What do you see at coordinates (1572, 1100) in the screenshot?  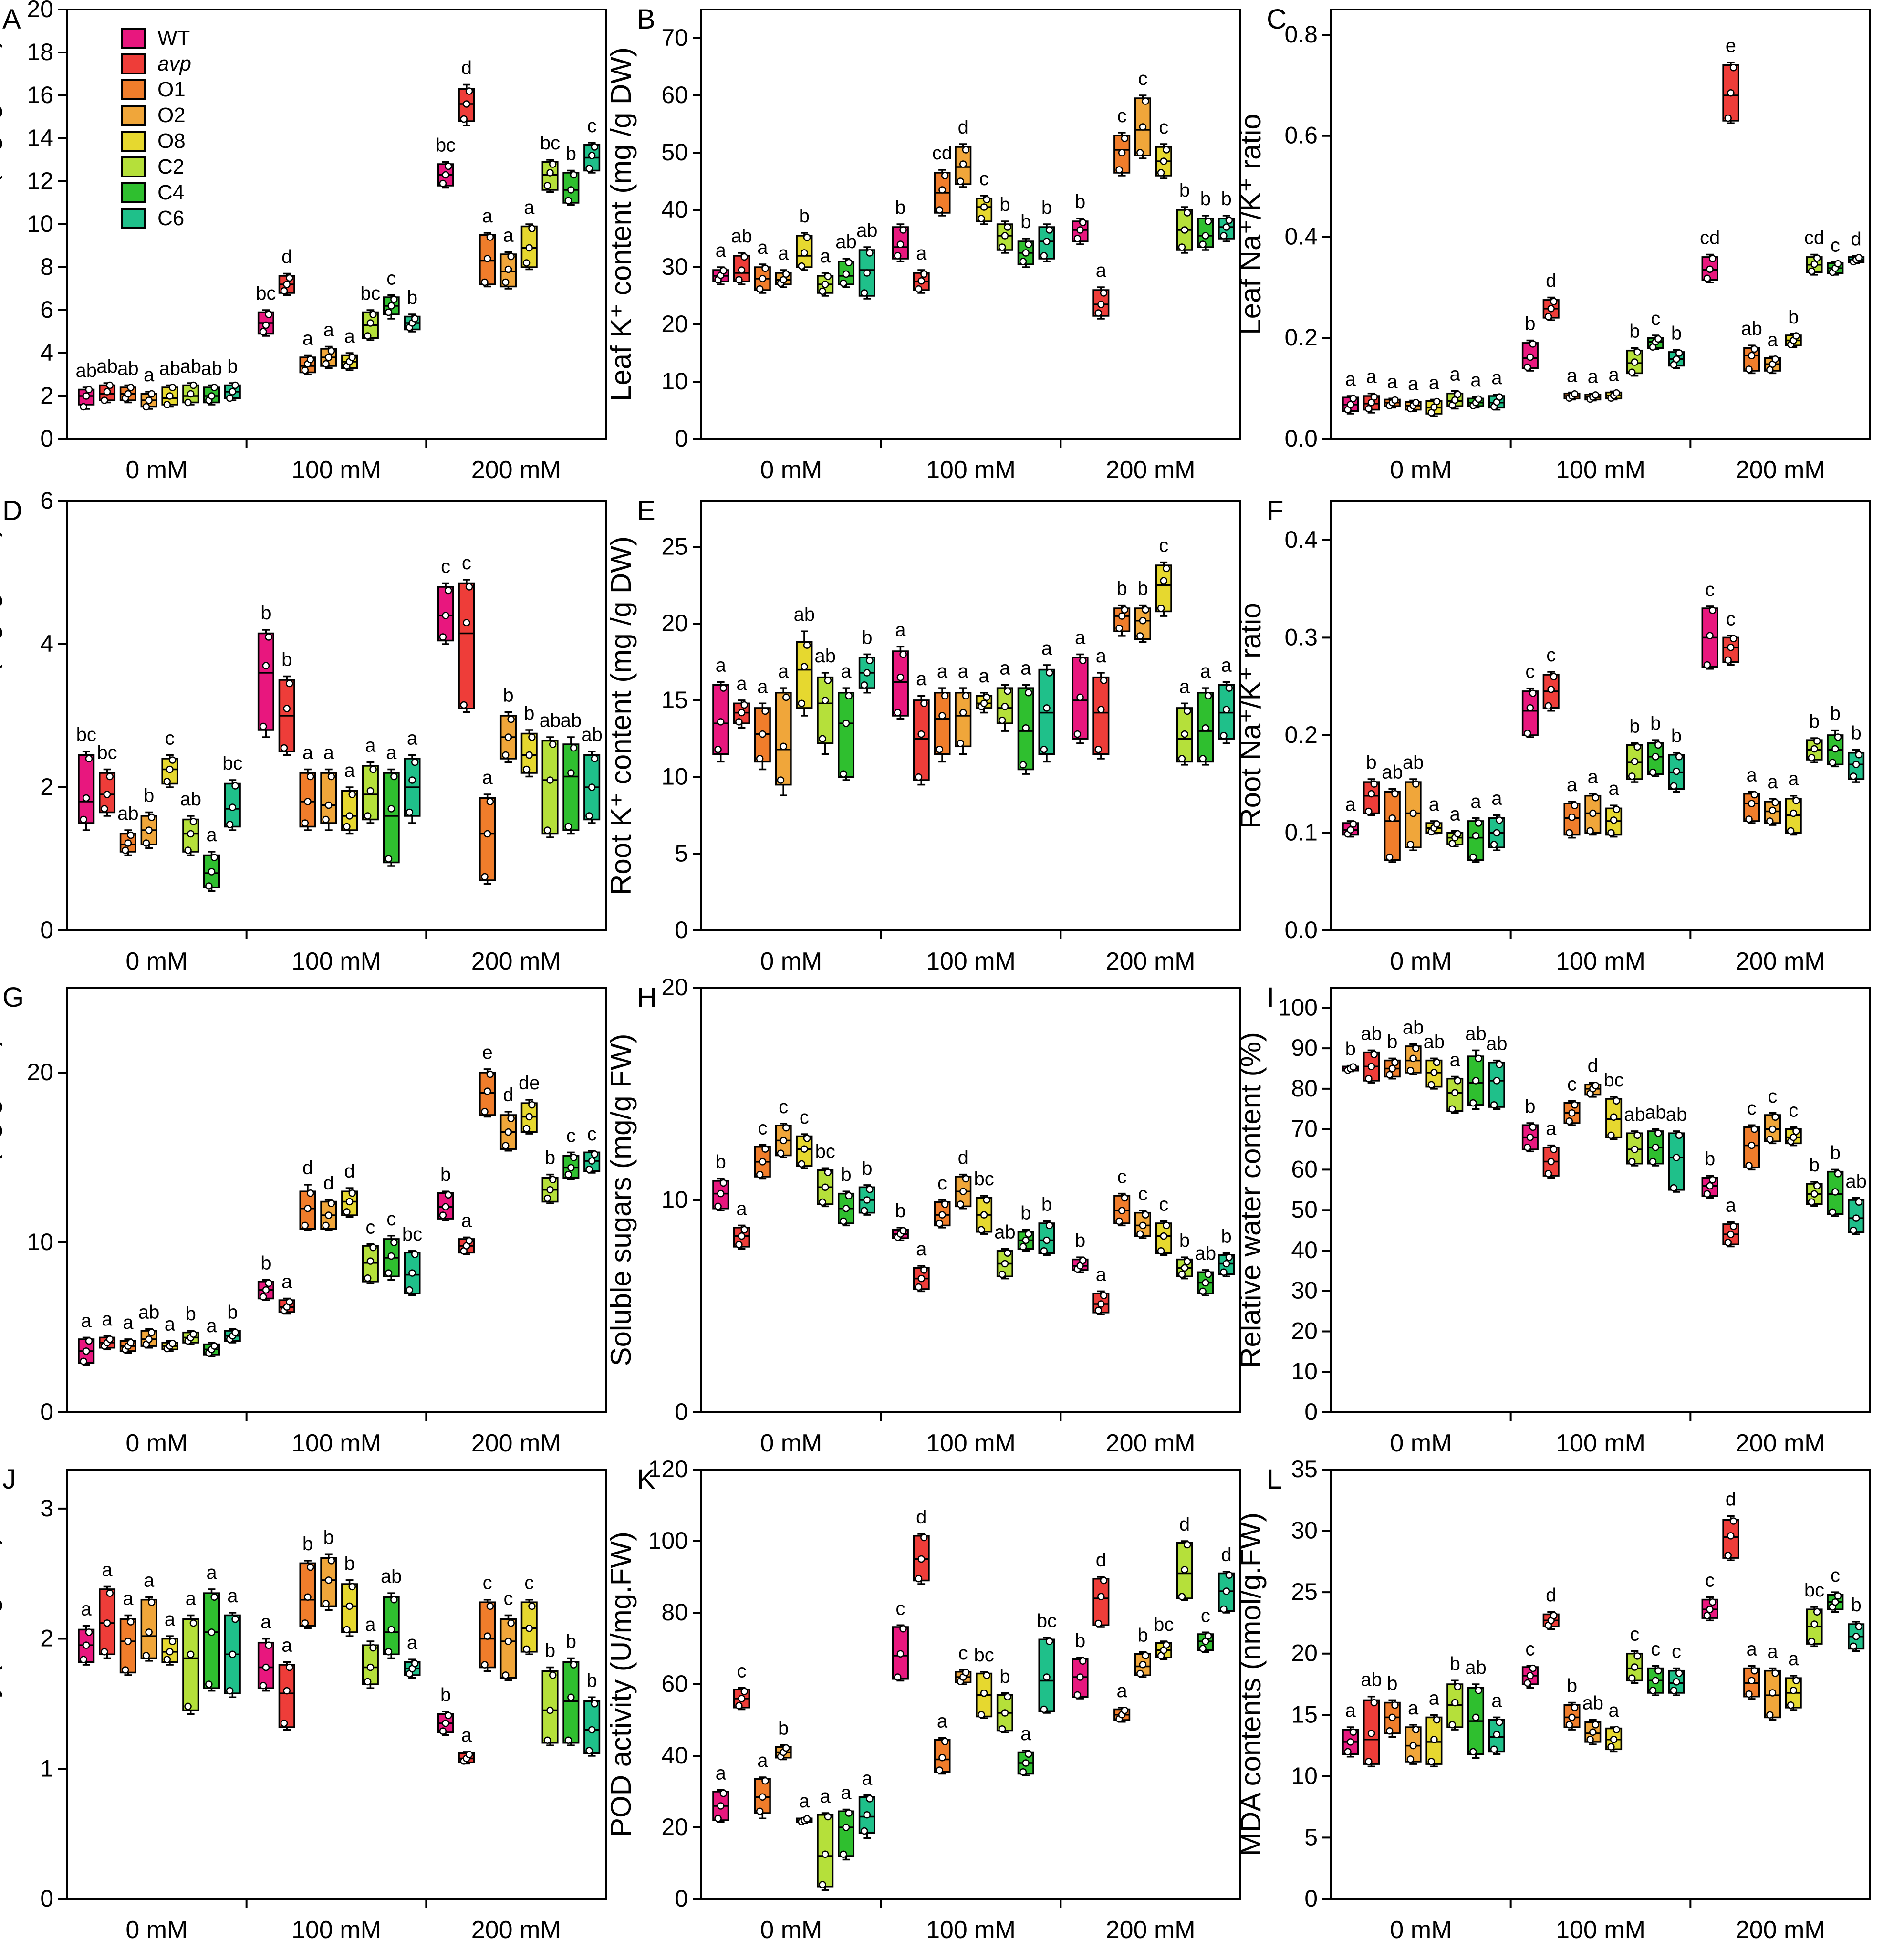 I see `box-I-1-2: c` at bounding box center [1572, 1100].